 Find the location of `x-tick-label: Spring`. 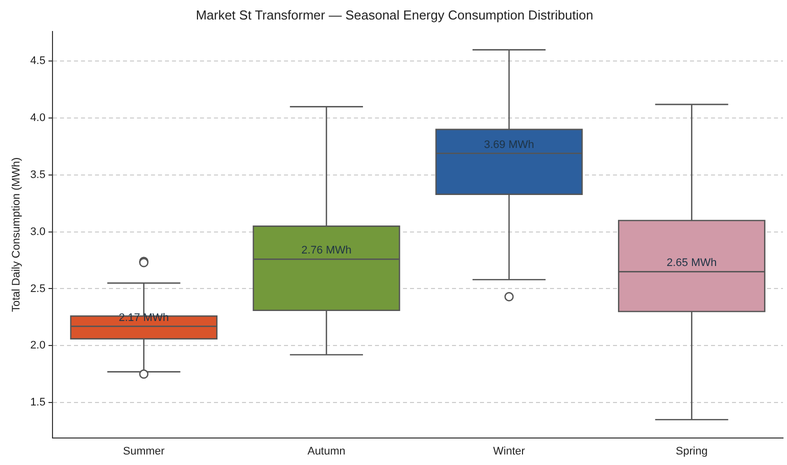

x-tick-label: Spring is located at coordinates (692, 451).